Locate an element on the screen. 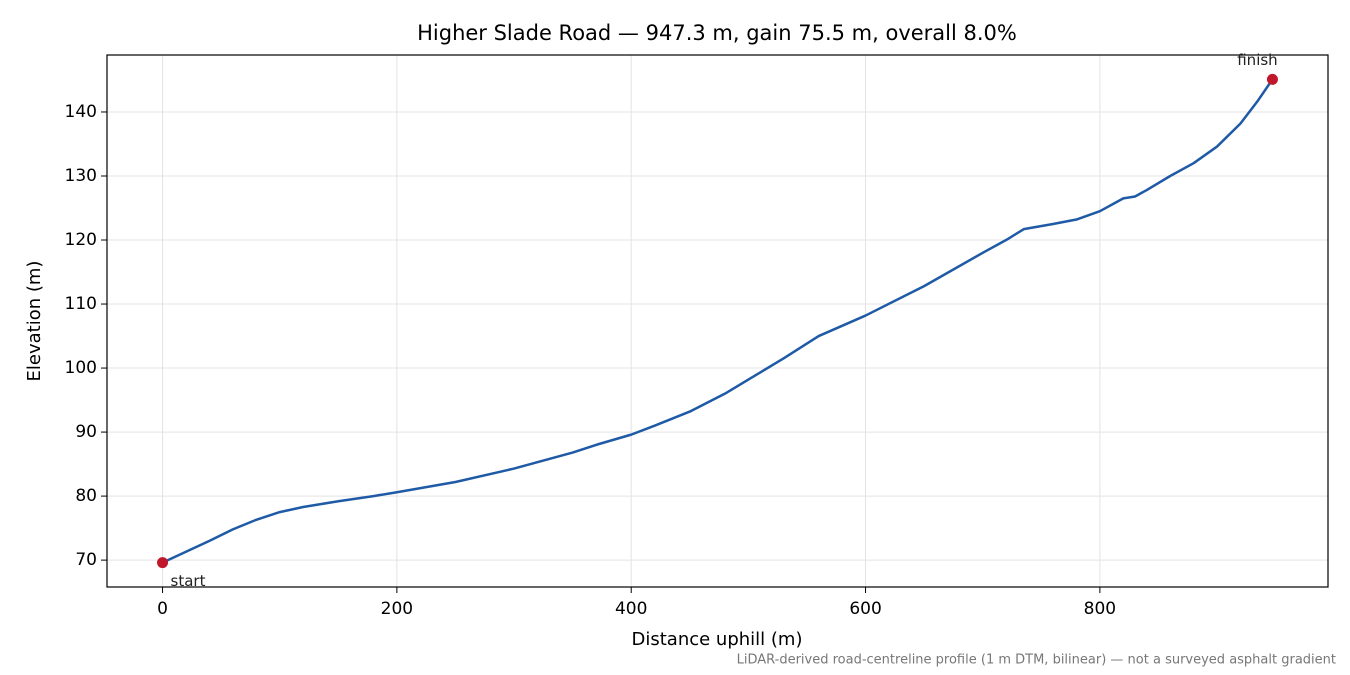 This screenshot has width=1350, height=675. x-tick-label: 800 is located at coordinates (1100, 609).